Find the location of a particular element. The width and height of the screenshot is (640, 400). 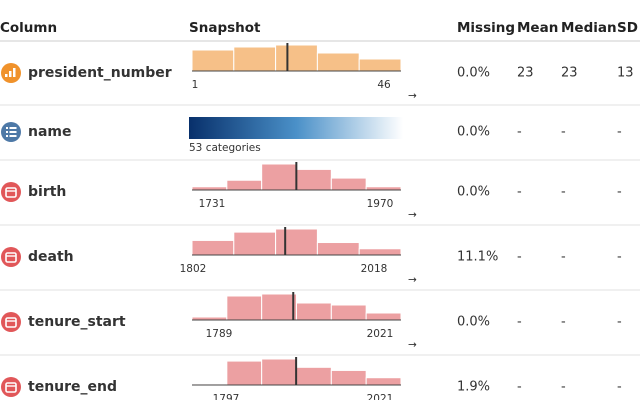

sd: 13 is located at coordinates (625, 73).